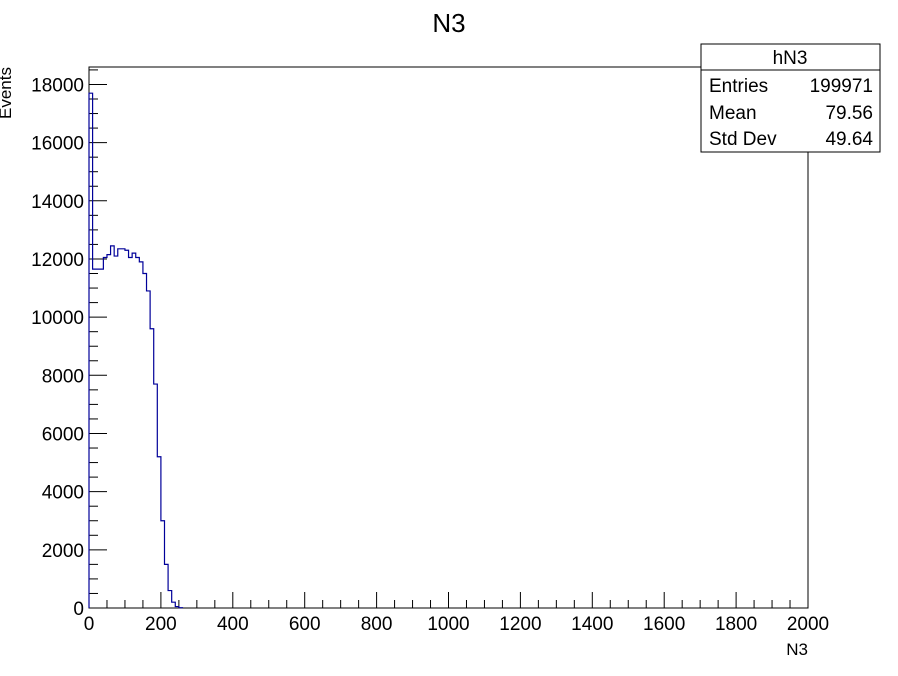 The image size is (898, 676). What do you see at coordinates (448, 23) in the screenshot?
I see `chart-title: N3` at bounding box center [448, 23].